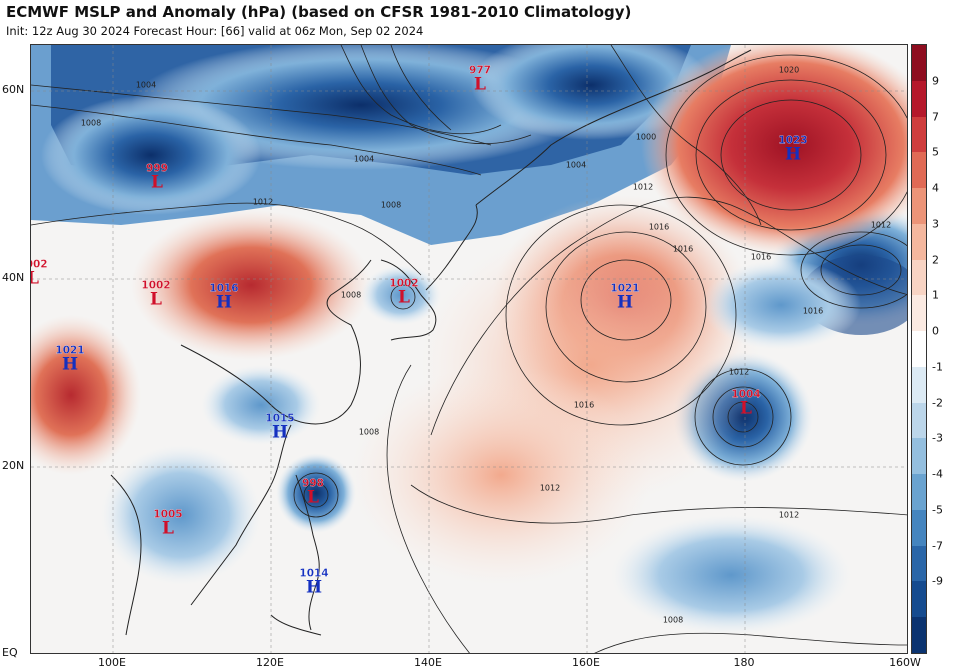 The height and width of the screenshot is (672, 960). What do you see at coordinates (937, 546) in the screenshot?
I see `colorbar-tick-label: -7` at bounding box center [937, 546].